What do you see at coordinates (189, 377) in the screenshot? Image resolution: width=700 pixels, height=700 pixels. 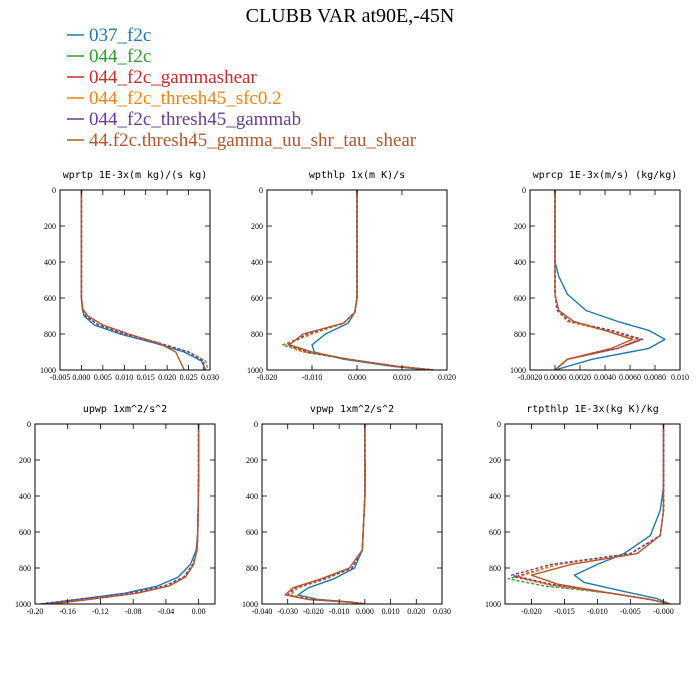 I see `x-tick-label: 0.025` at bounding box center [189, 377].